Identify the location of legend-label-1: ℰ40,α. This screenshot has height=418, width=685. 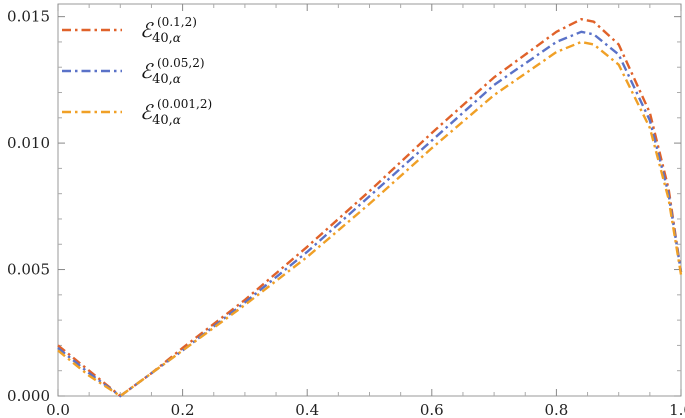
(160, 32).